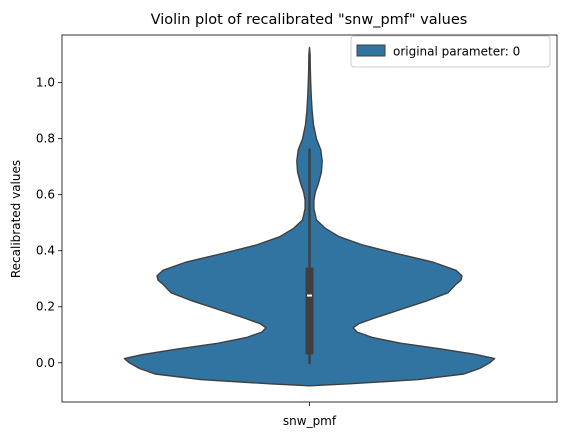 The width and height of the screenshot is (567, 441). I want to click on y-tick-label: 0.8, so click(45, 139).